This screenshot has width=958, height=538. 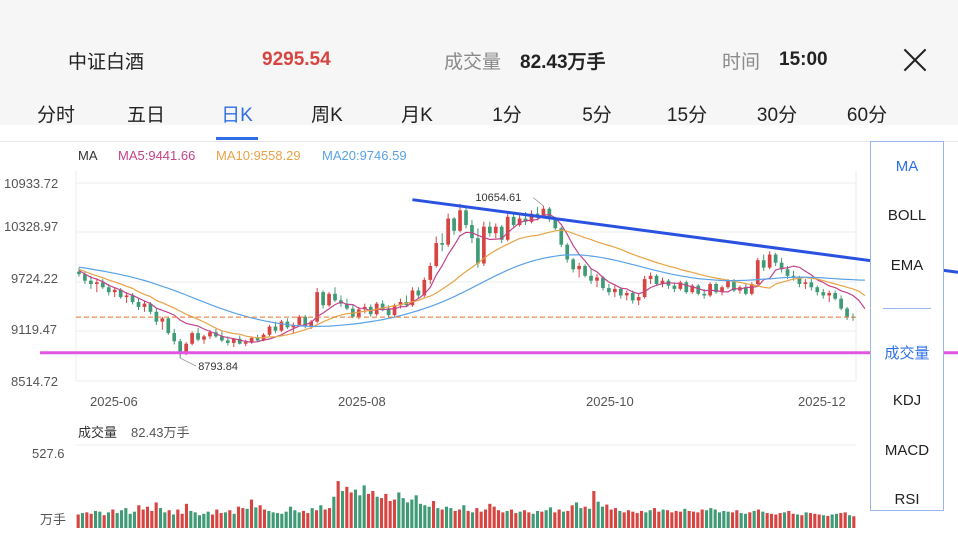 What do you see at coordinates (907, 308) in the screenshot?
I see `indicator-separator` at bounding box center [907, 308].